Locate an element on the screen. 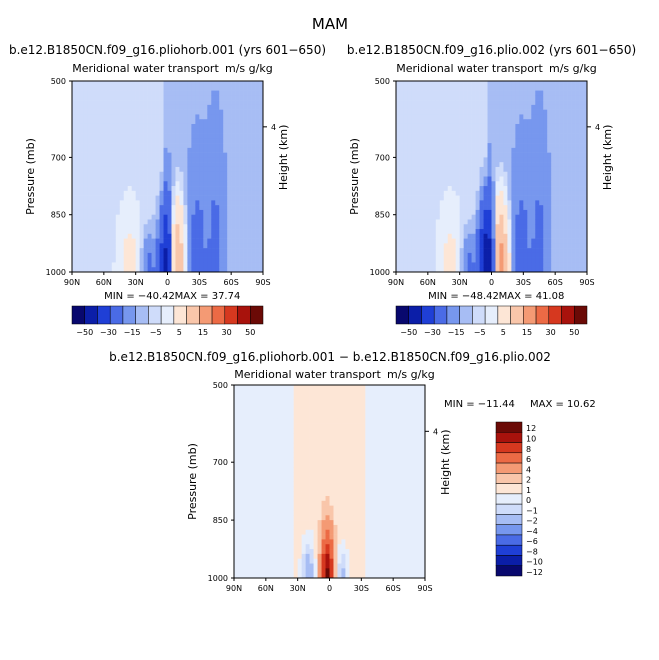 The height and width of the screenshot is (660, 659). min-label: MIN = −40.42 is located at coordinates (139, 296).